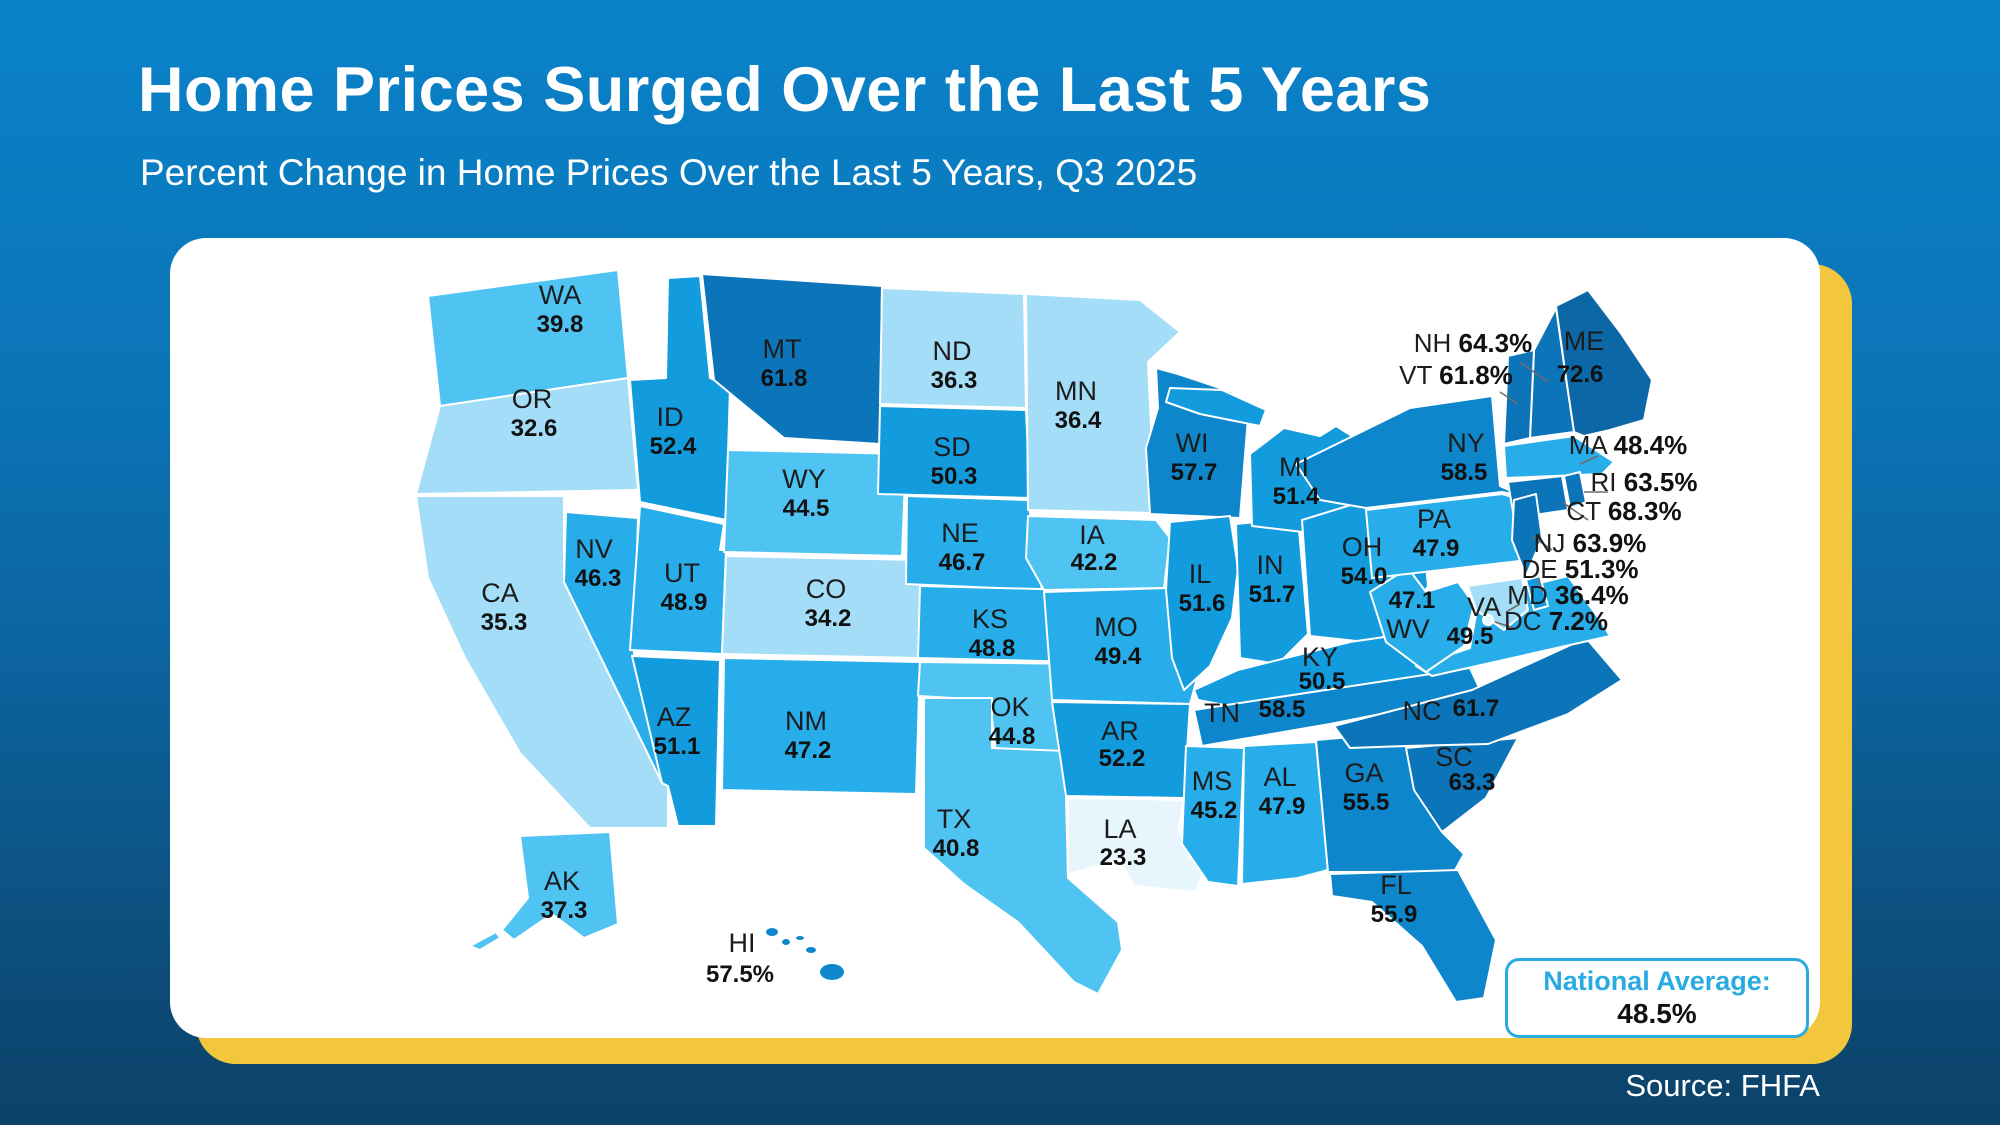 The height and width of the screenshot is (1125, 2000). I want to click on state-OK-value-label: 44.8, so click(1012, 736).